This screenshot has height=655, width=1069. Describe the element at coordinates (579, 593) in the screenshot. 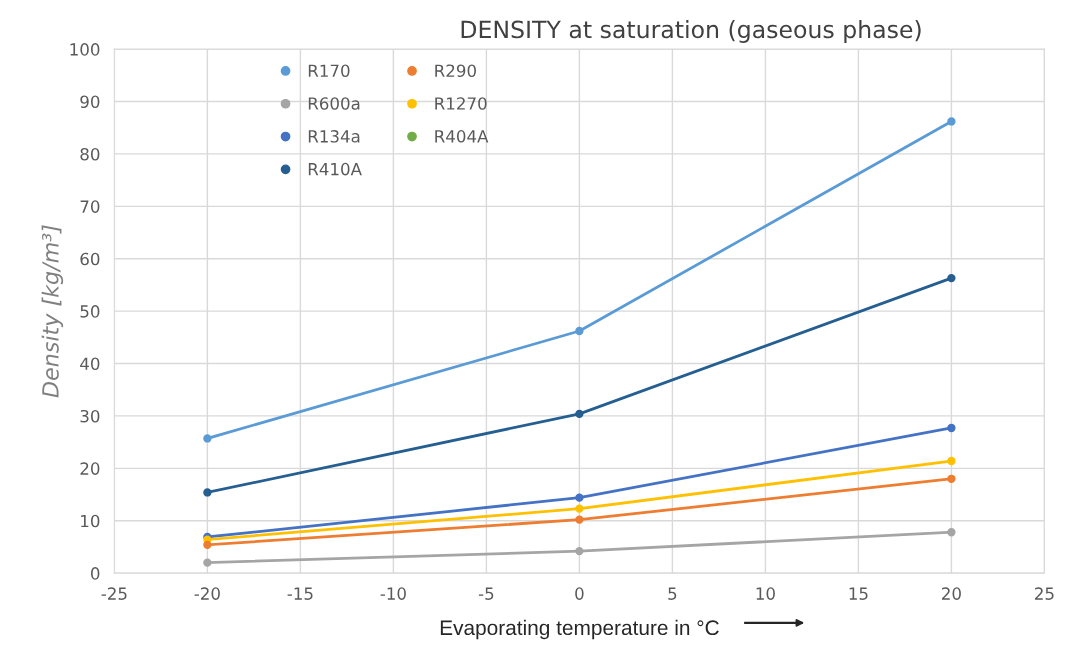

I see `x-tick-label: 0` at that location.